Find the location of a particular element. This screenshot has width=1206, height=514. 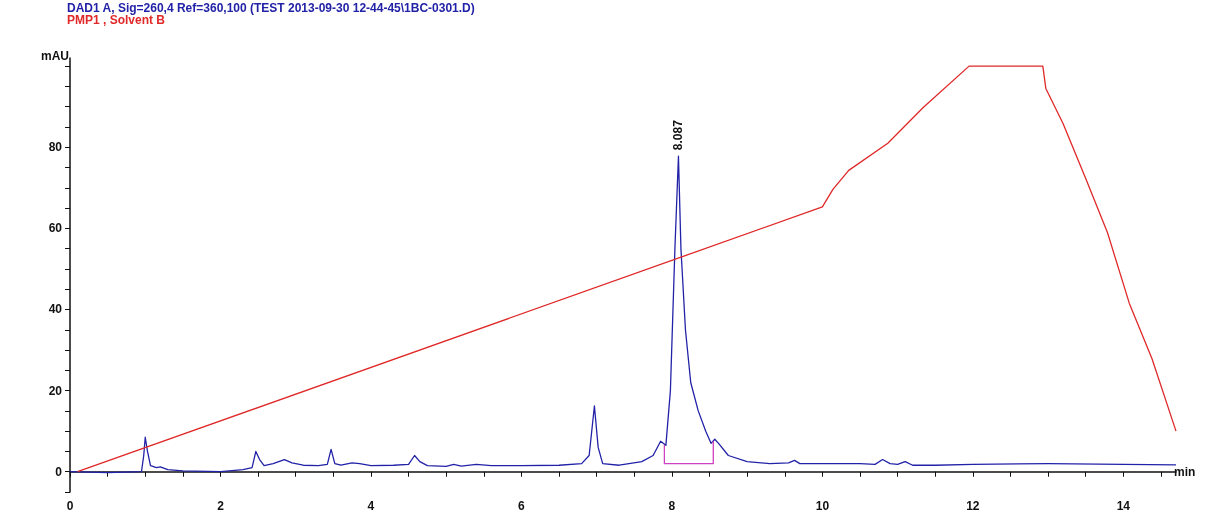

y-tick-label: 0 is located at coordinates (59, 471).